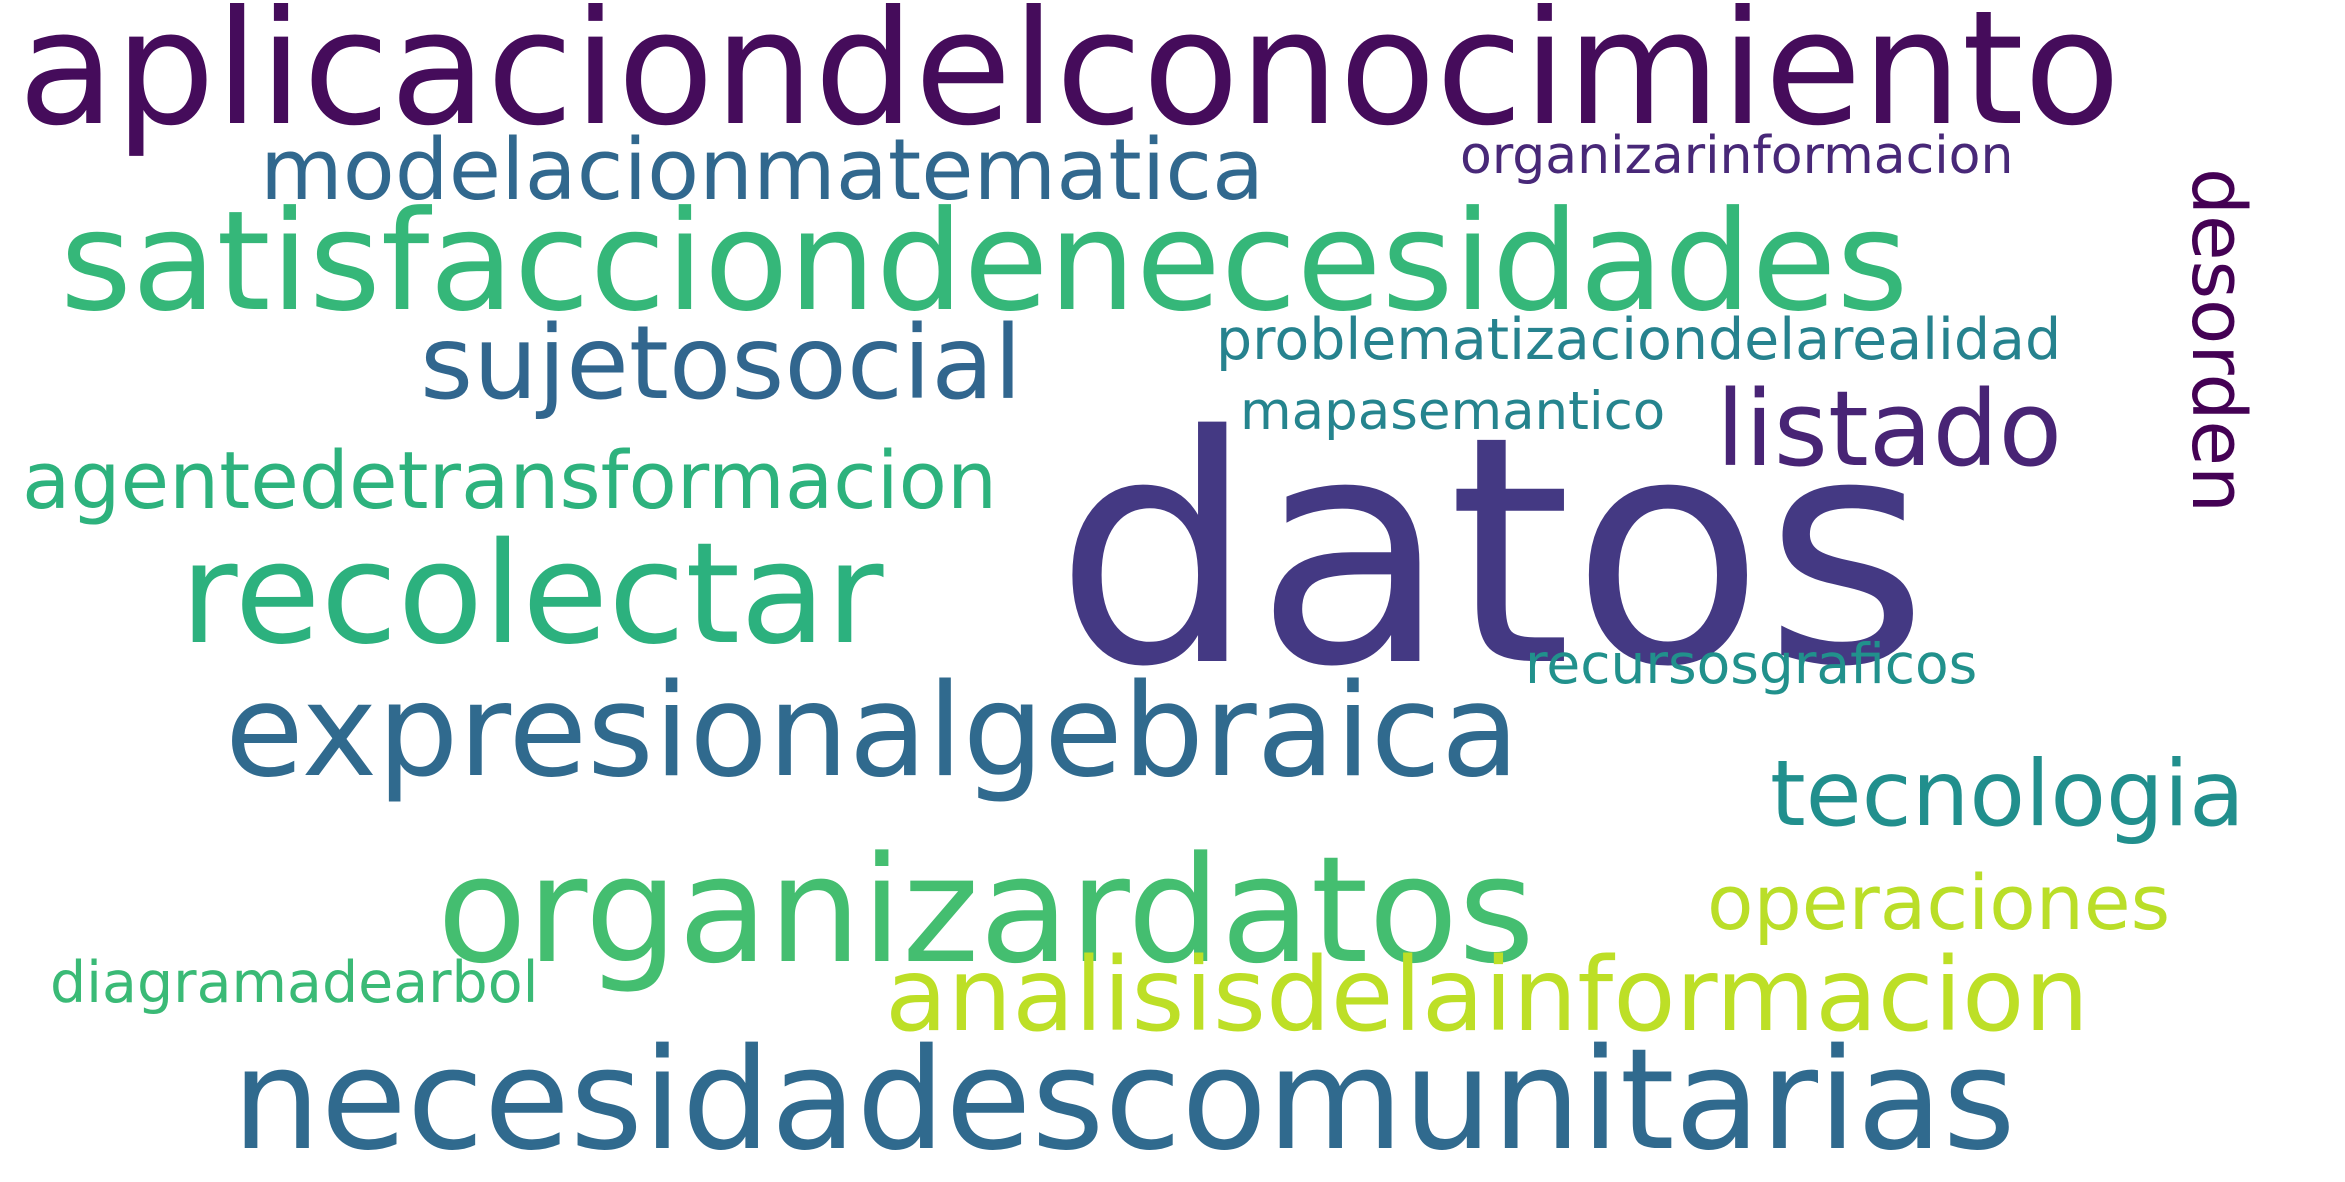 This screenshot has height=1182, width=2345. I want to click on word-sujetosocial: sujetosocial, so click(721, 363).